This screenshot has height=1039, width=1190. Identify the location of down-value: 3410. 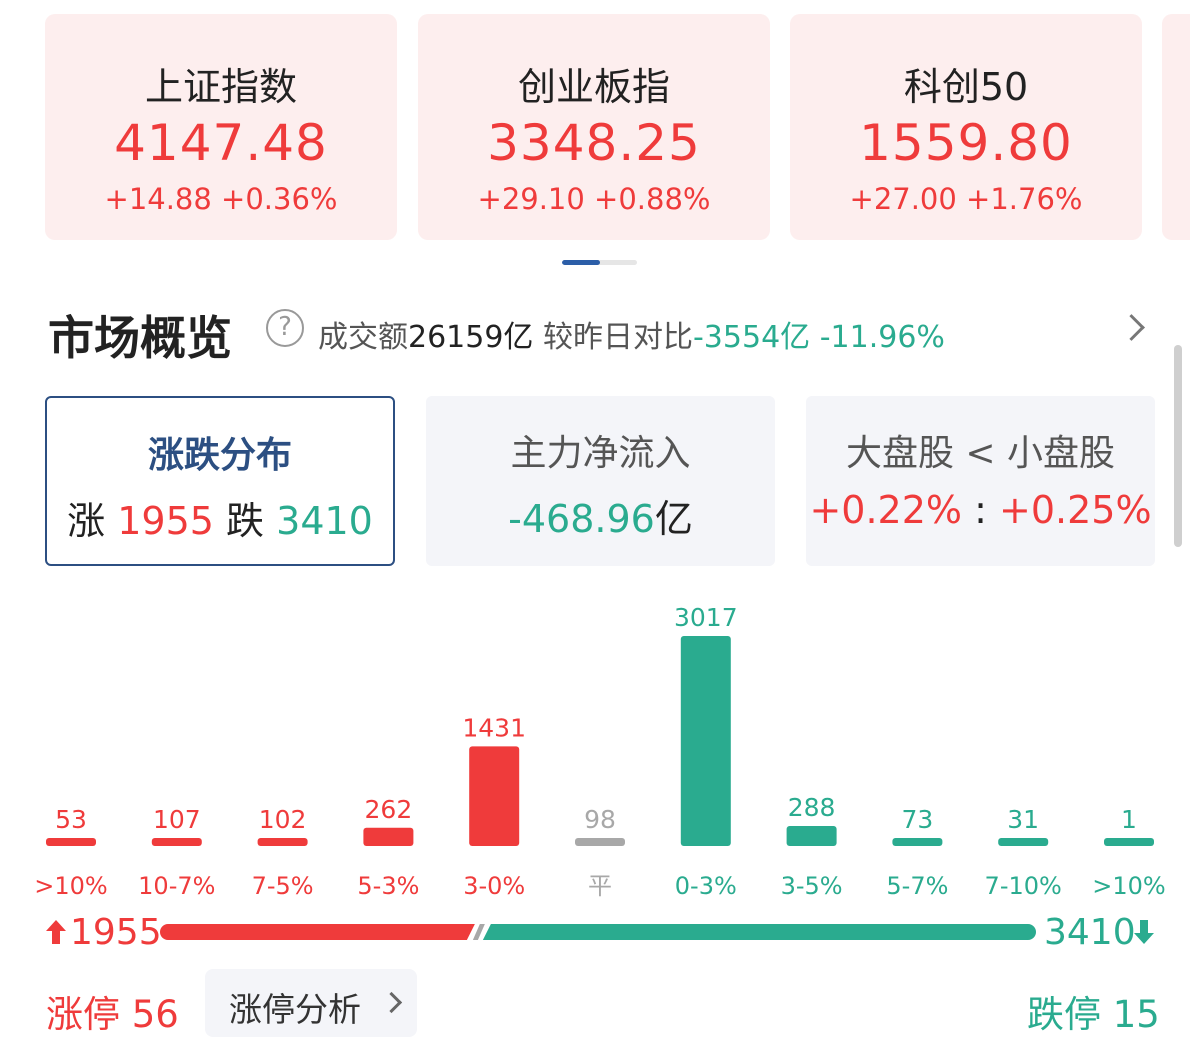
(324, 521).